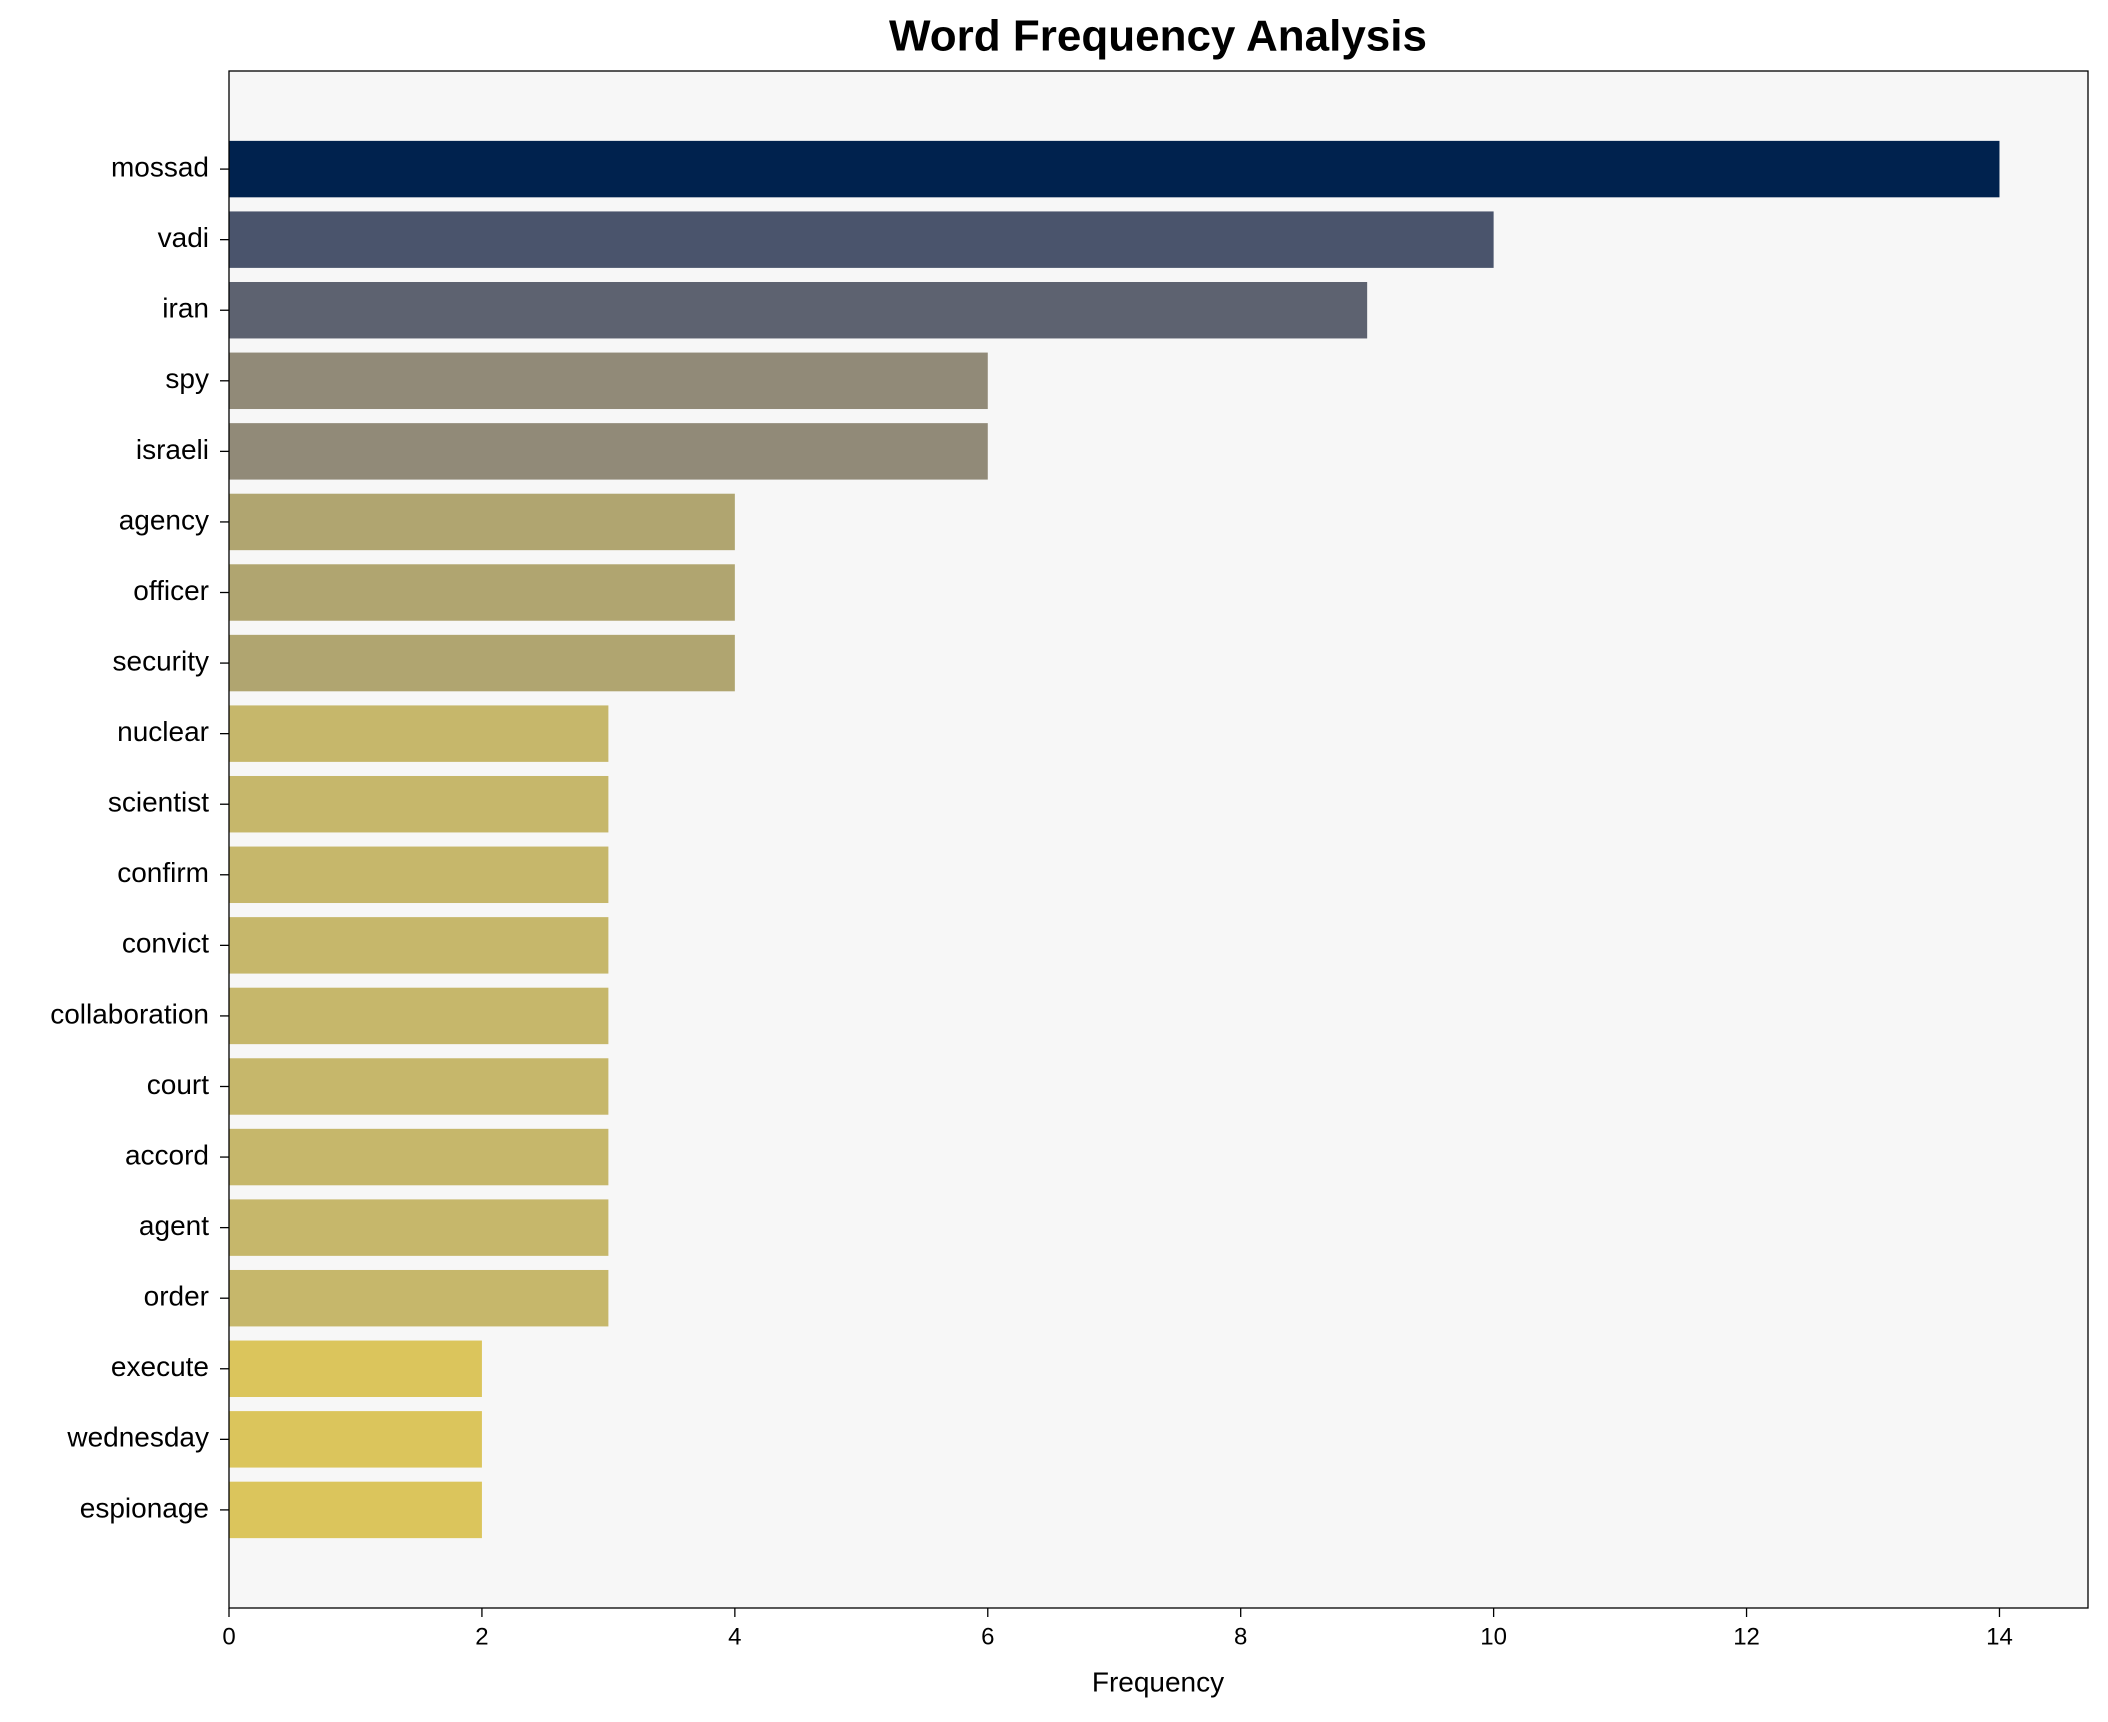 This screenshot has width=2108, height=1722. Describe the element at coordinates (144, 1507) in the screenshot. I see `y-tick-label: espionage` at that location.